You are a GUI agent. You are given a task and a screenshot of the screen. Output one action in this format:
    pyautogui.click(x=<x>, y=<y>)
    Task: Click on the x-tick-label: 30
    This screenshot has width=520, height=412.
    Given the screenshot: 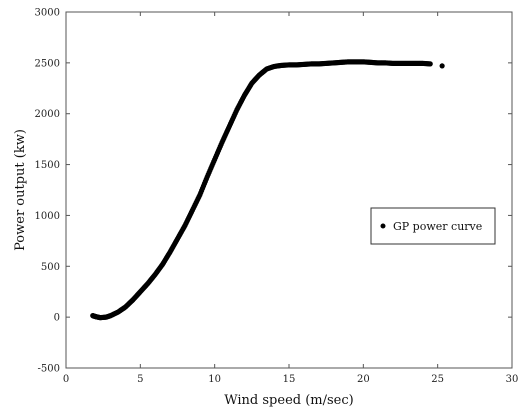 What is the action you would take?
    pyautogui.click(x=512, y=379)
    